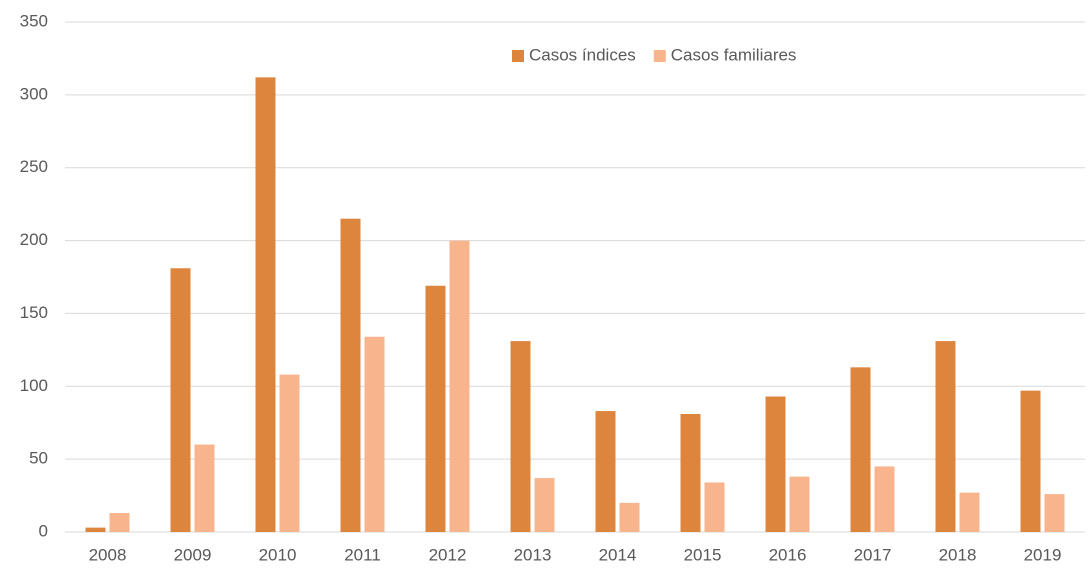  Describe the element at coordinates (958, 554) in the screenshot. I see `x-tick-label: 2018` at that location.